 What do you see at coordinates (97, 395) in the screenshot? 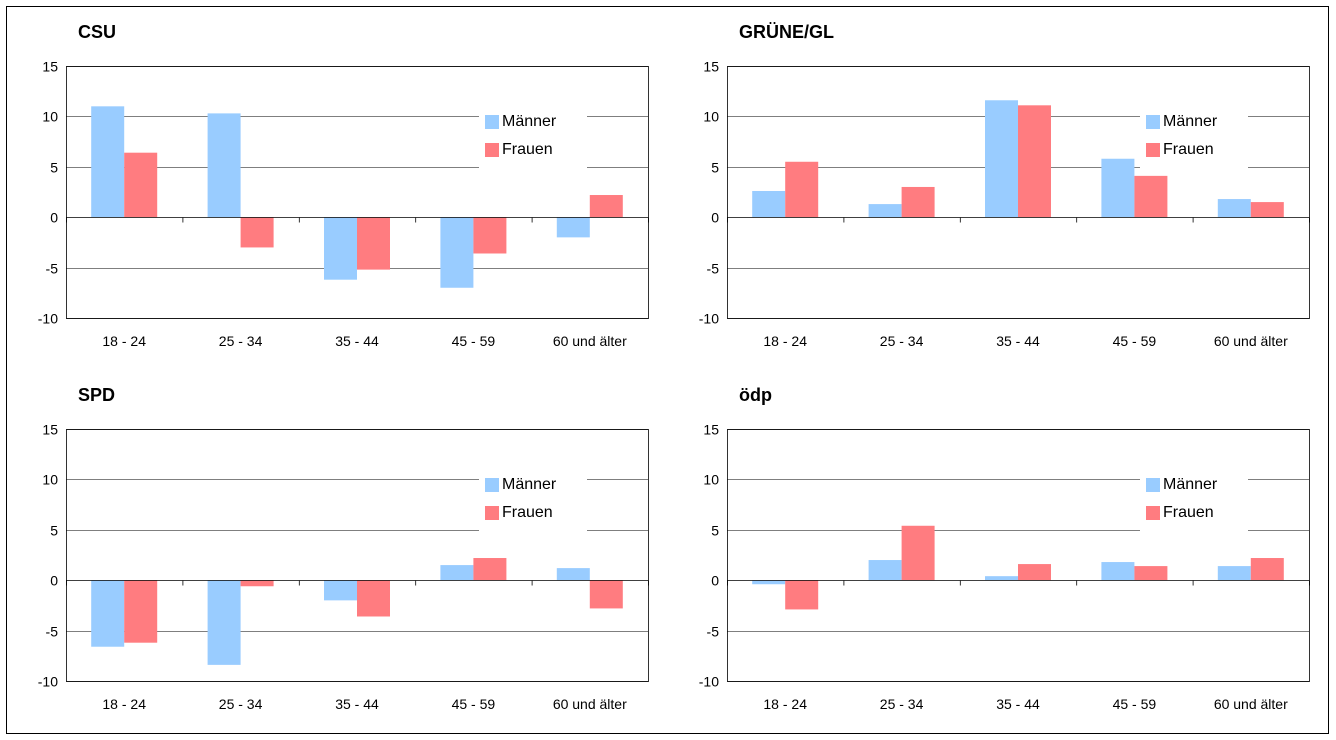
I see `chart-title: SPD` at bounding box center [97, 395].